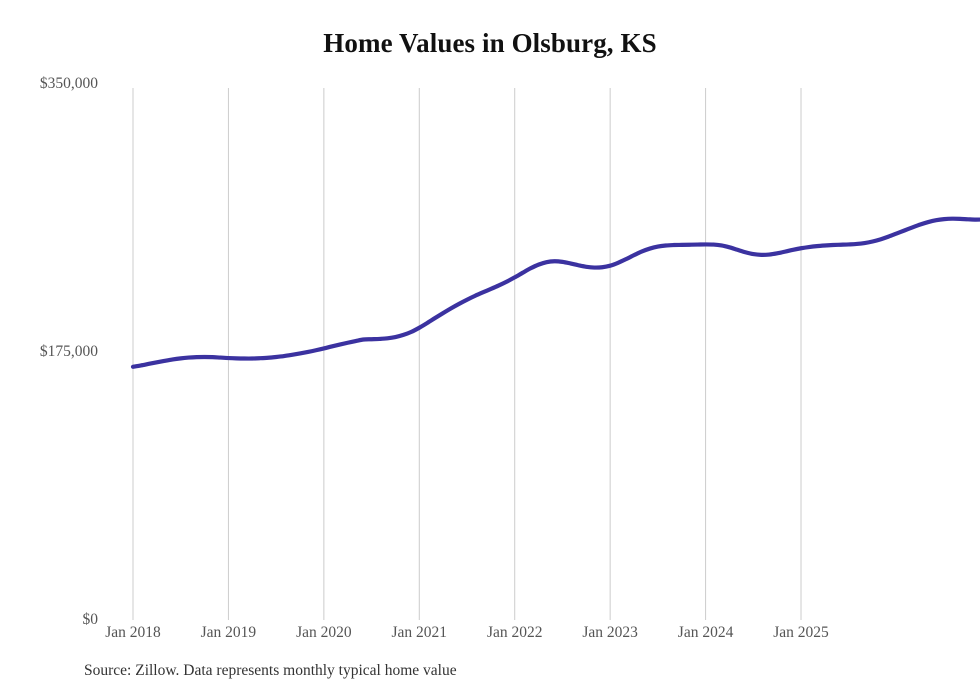 This screenshot has height=699, width=980. Describe the element at coordinates (801, 632) in the screenshot. I see `x-axis-tick-label: Jan 2025` at that location.